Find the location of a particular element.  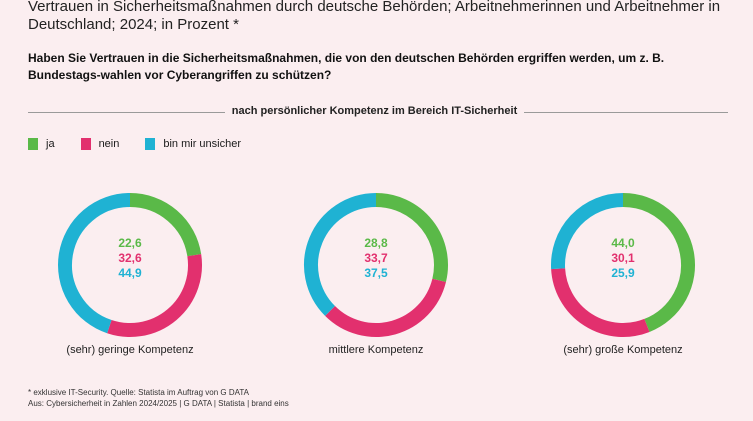

donut-values-mittlere: 28,8 33,7 37,5 is located at coordinates (376, 258).